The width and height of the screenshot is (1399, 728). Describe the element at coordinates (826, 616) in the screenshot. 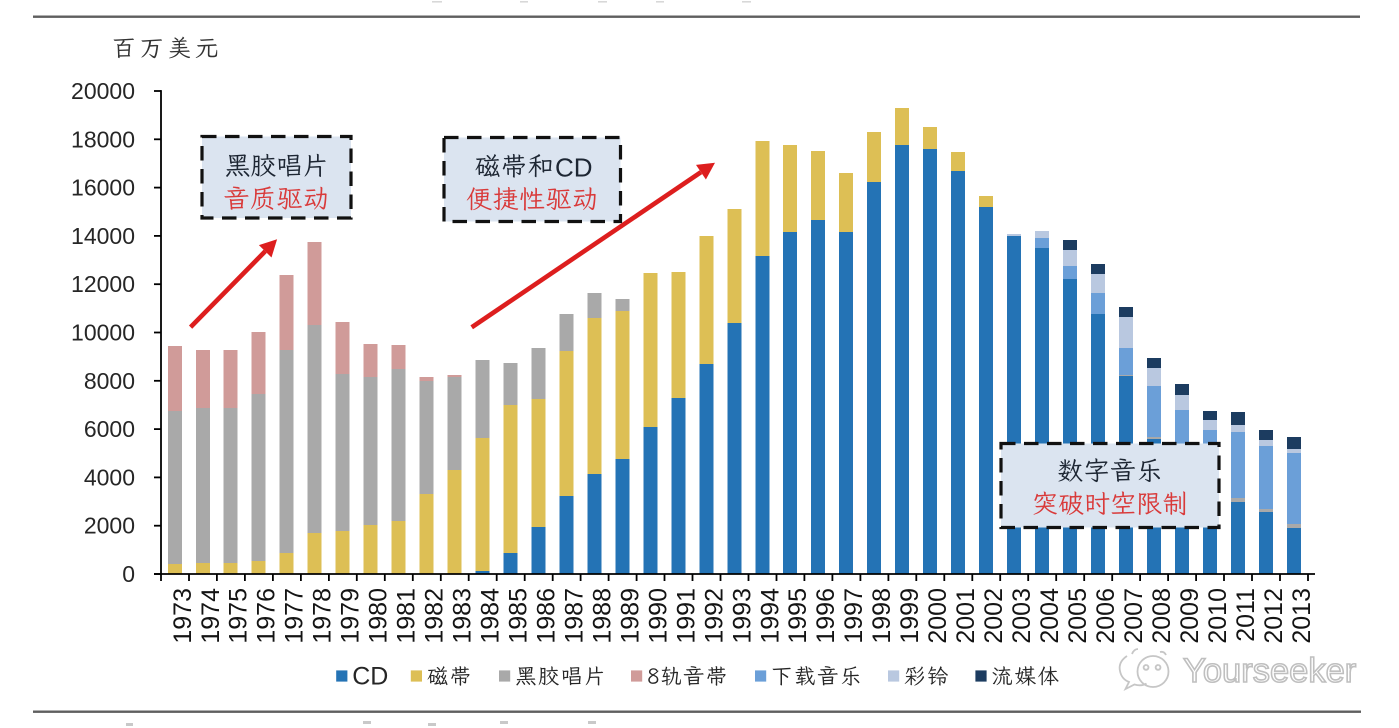

I see `svg-text: 1996` at that location.